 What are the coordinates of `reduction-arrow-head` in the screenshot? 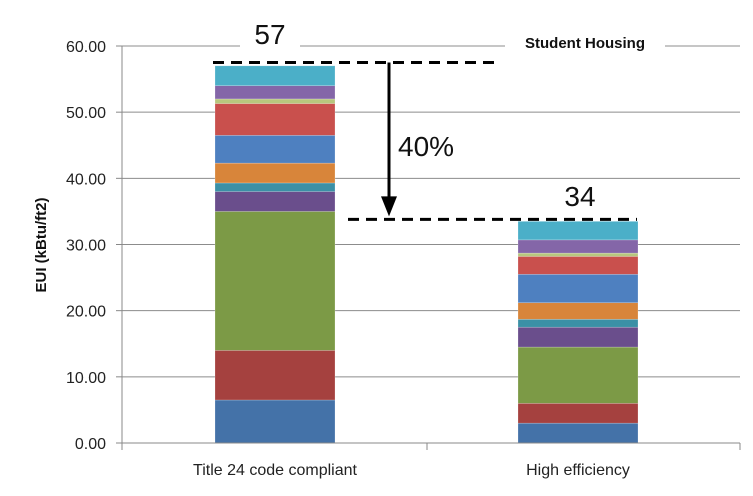 It's located at (389, 206).